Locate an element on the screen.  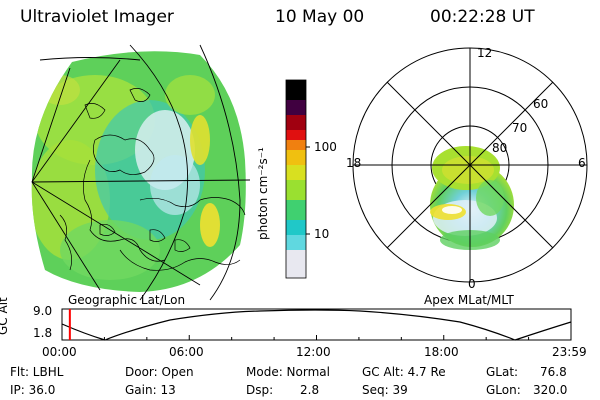
colorbar-tick-10: 10 is located at coordinates (322, 234).